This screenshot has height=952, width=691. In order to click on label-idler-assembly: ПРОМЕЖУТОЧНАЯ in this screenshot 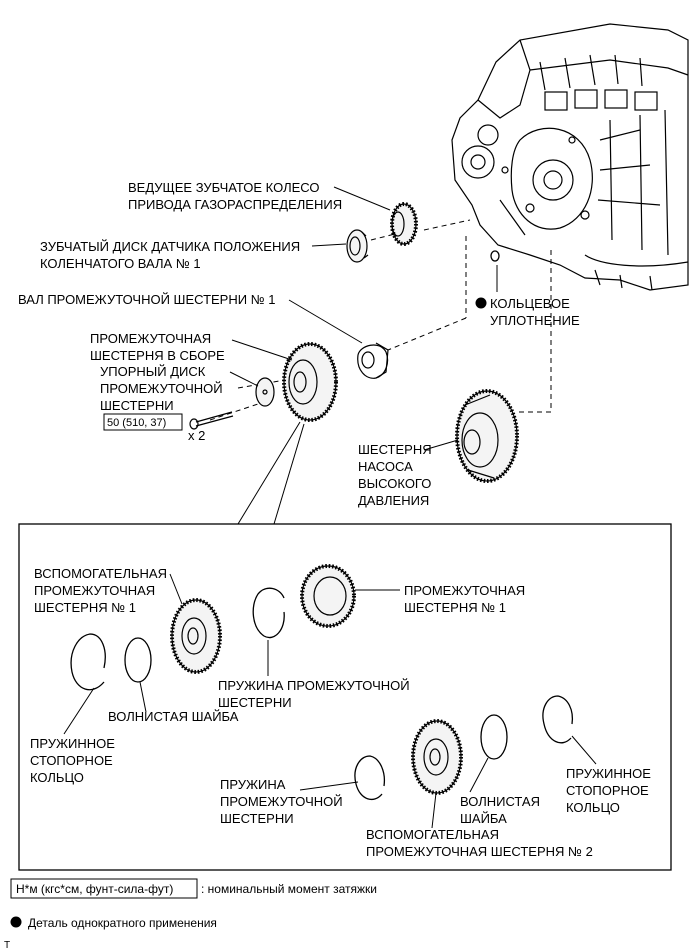, I will do `click(150, 338)`.